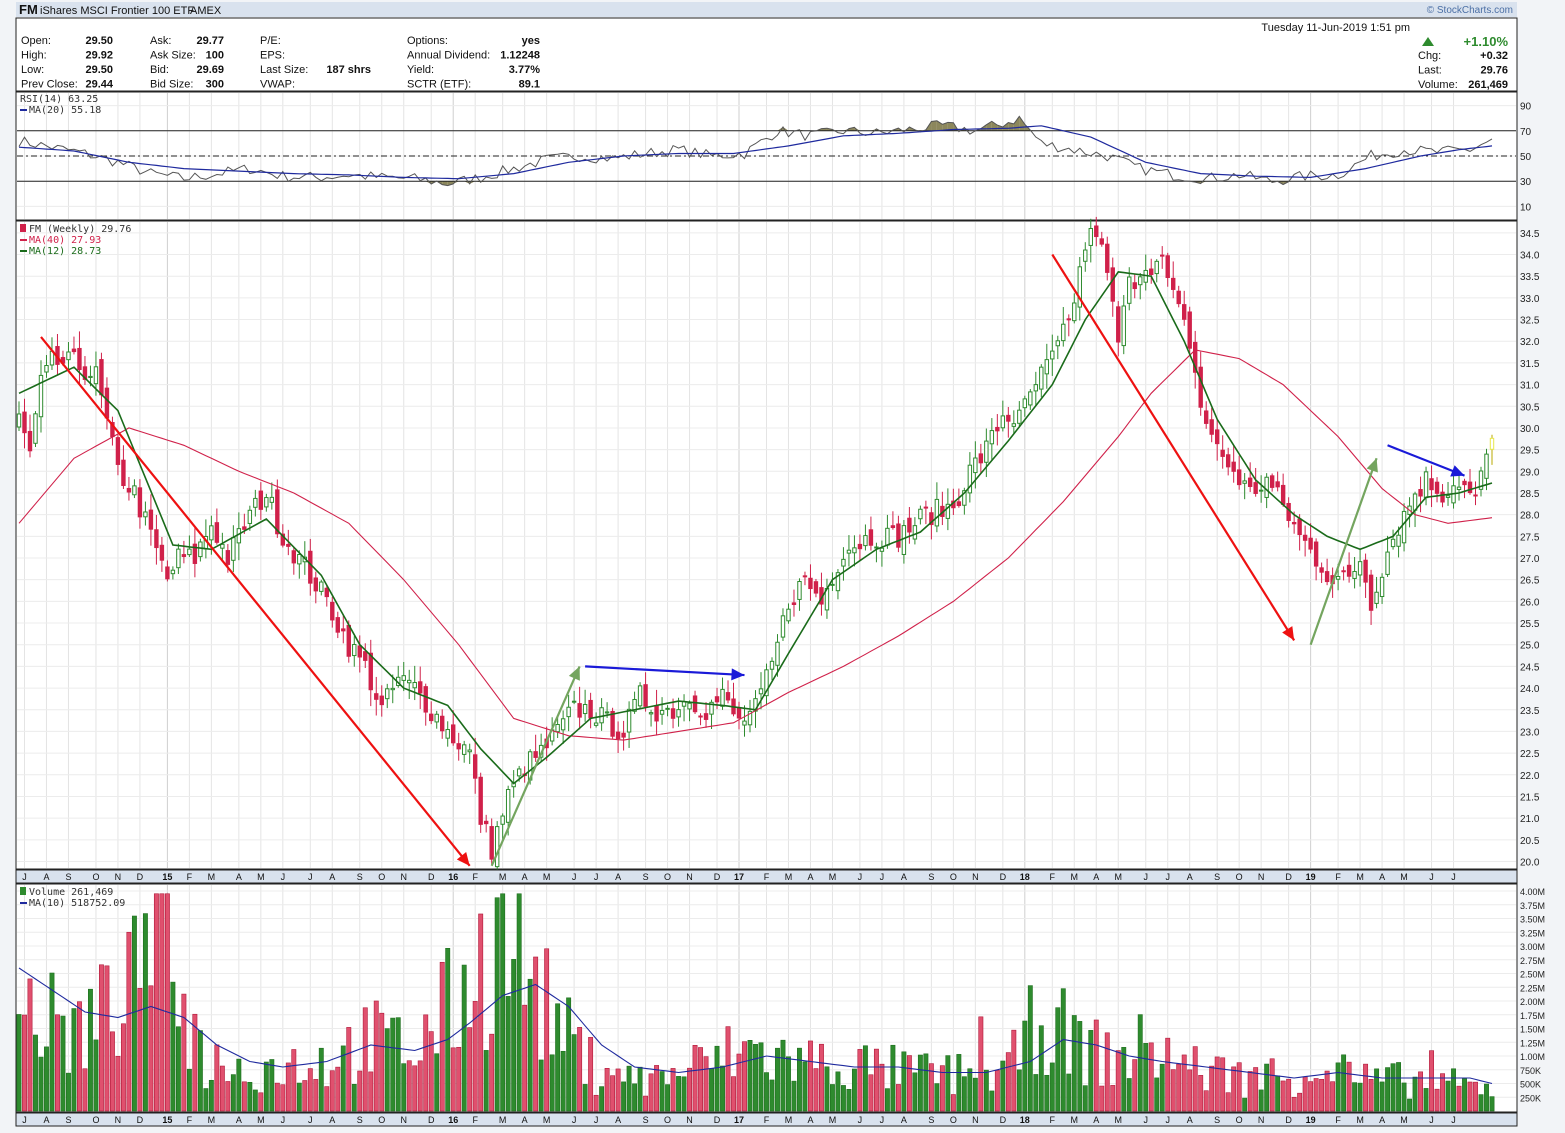 The width and height of the screenshot is (1565, 1133). Describe the element at coordinates (210, 70) in the screenshot. I see `quote-mid-value-2: 29.69` at that location.